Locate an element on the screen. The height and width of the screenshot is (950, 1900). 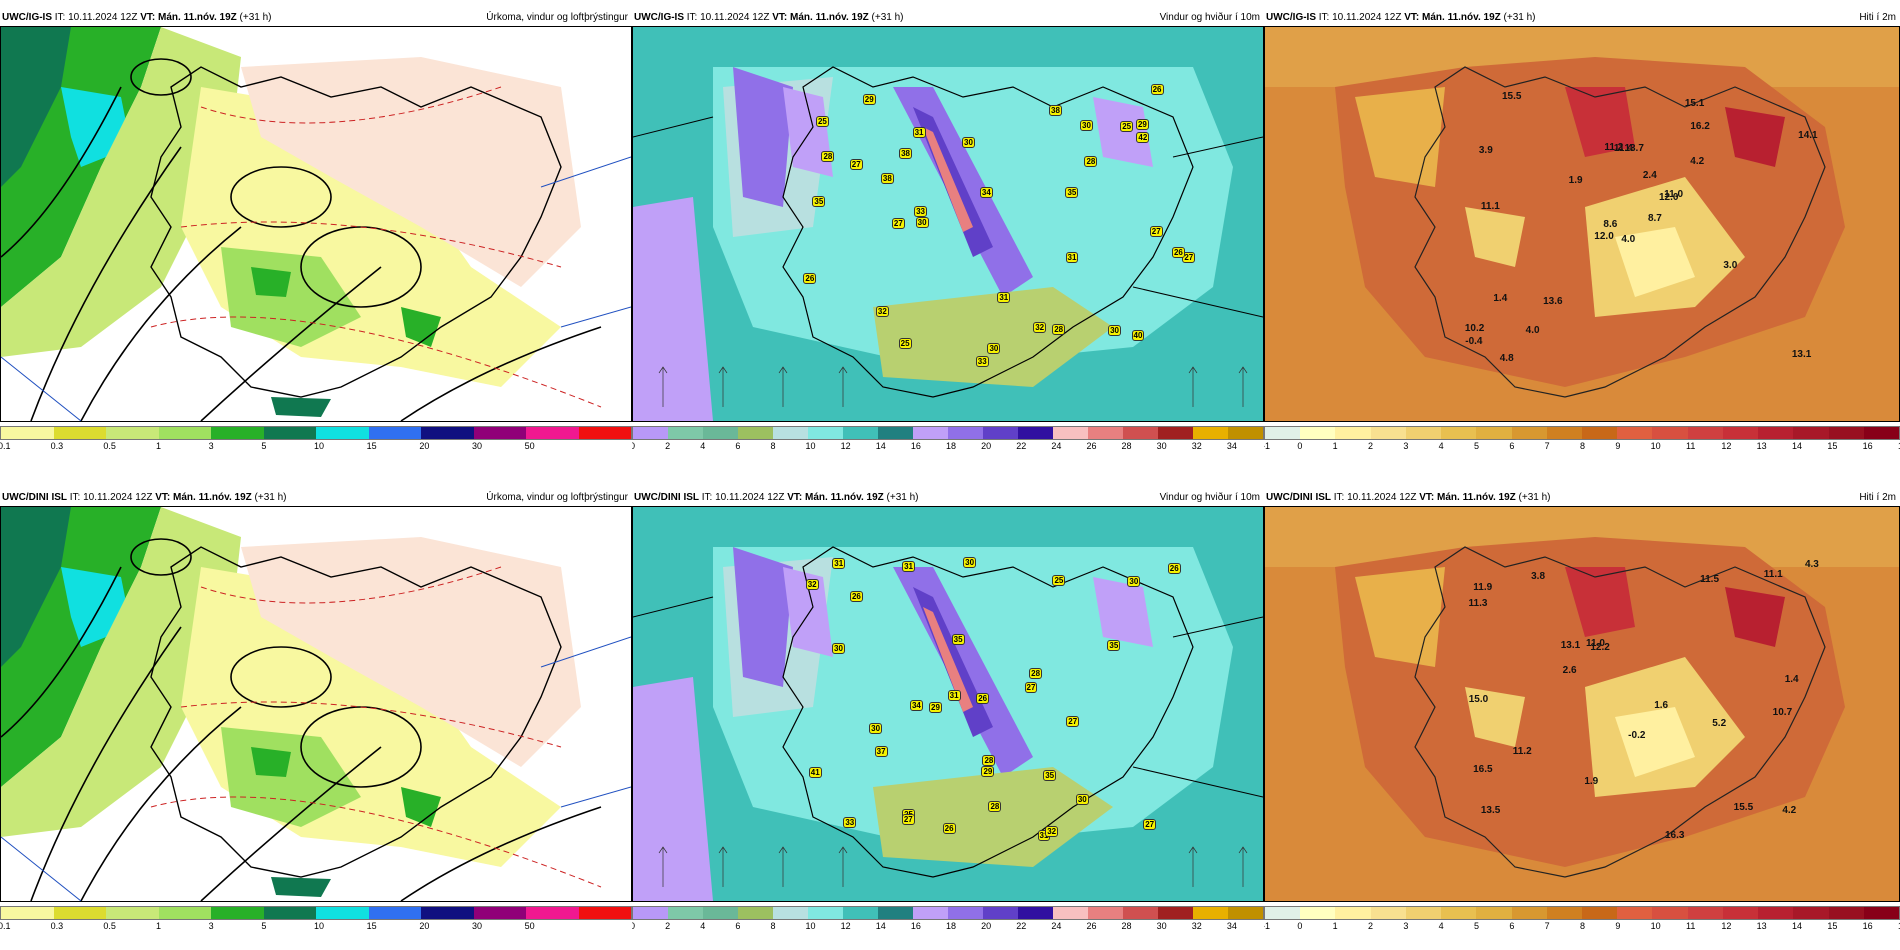
temperature-label: 13.5 is located at coordinates (1490, 811).